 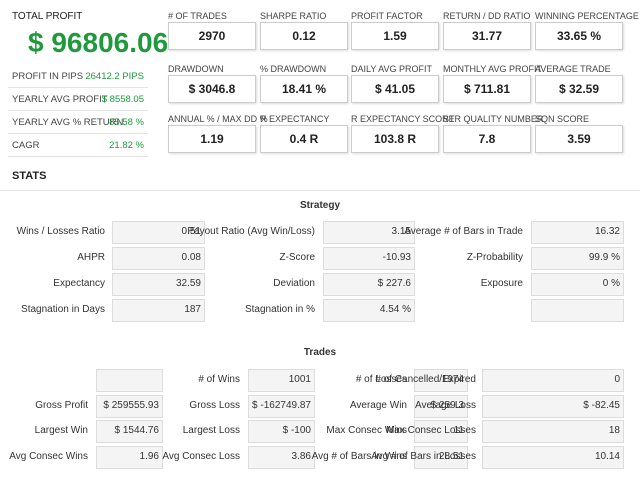 What do you see at coordinates (295, 119) in the screenshot?
I see `card-label: R EXPECTANCY` at bounding box center [295, 119].